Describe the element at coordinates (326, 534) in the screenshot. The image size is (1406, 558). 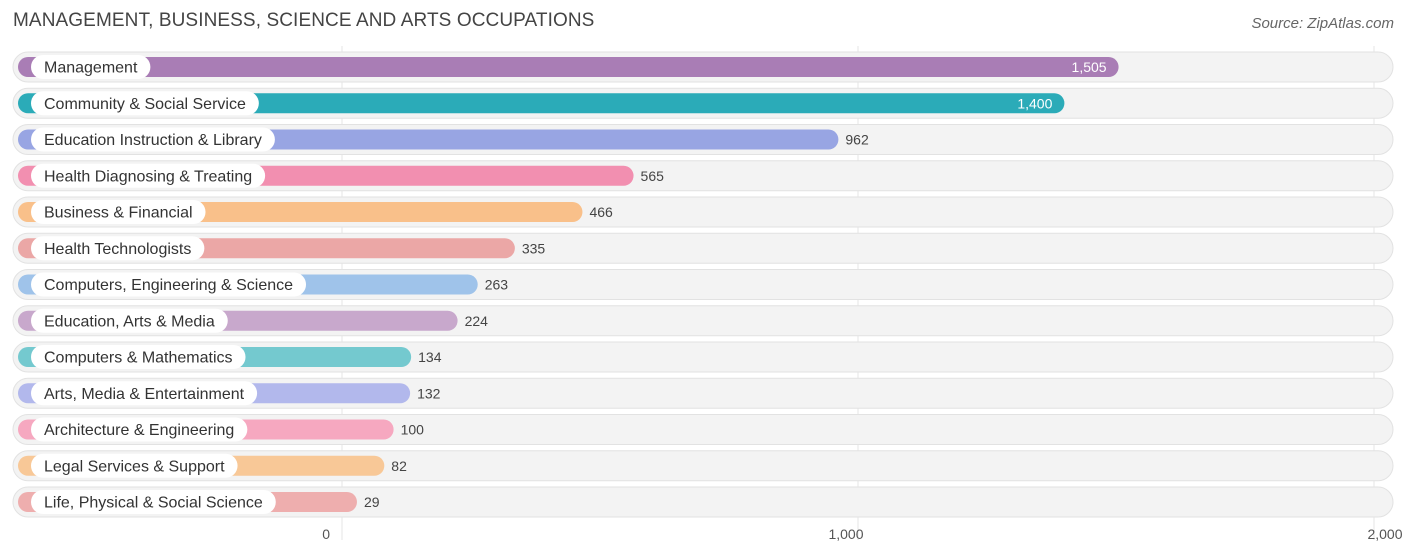
I see `x-tick-label: 0` at that location.